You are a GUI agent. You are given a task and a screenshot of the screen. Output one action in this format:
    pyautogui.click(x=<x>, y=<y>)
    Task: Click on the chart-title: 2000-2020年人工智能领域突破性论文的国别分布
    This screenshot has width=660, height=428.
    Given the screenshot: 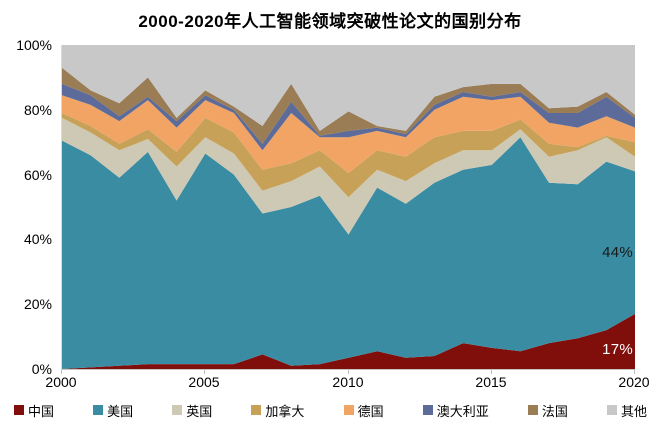 What is the action you would take?
    pyautogui.click(x=330, y=21)
    